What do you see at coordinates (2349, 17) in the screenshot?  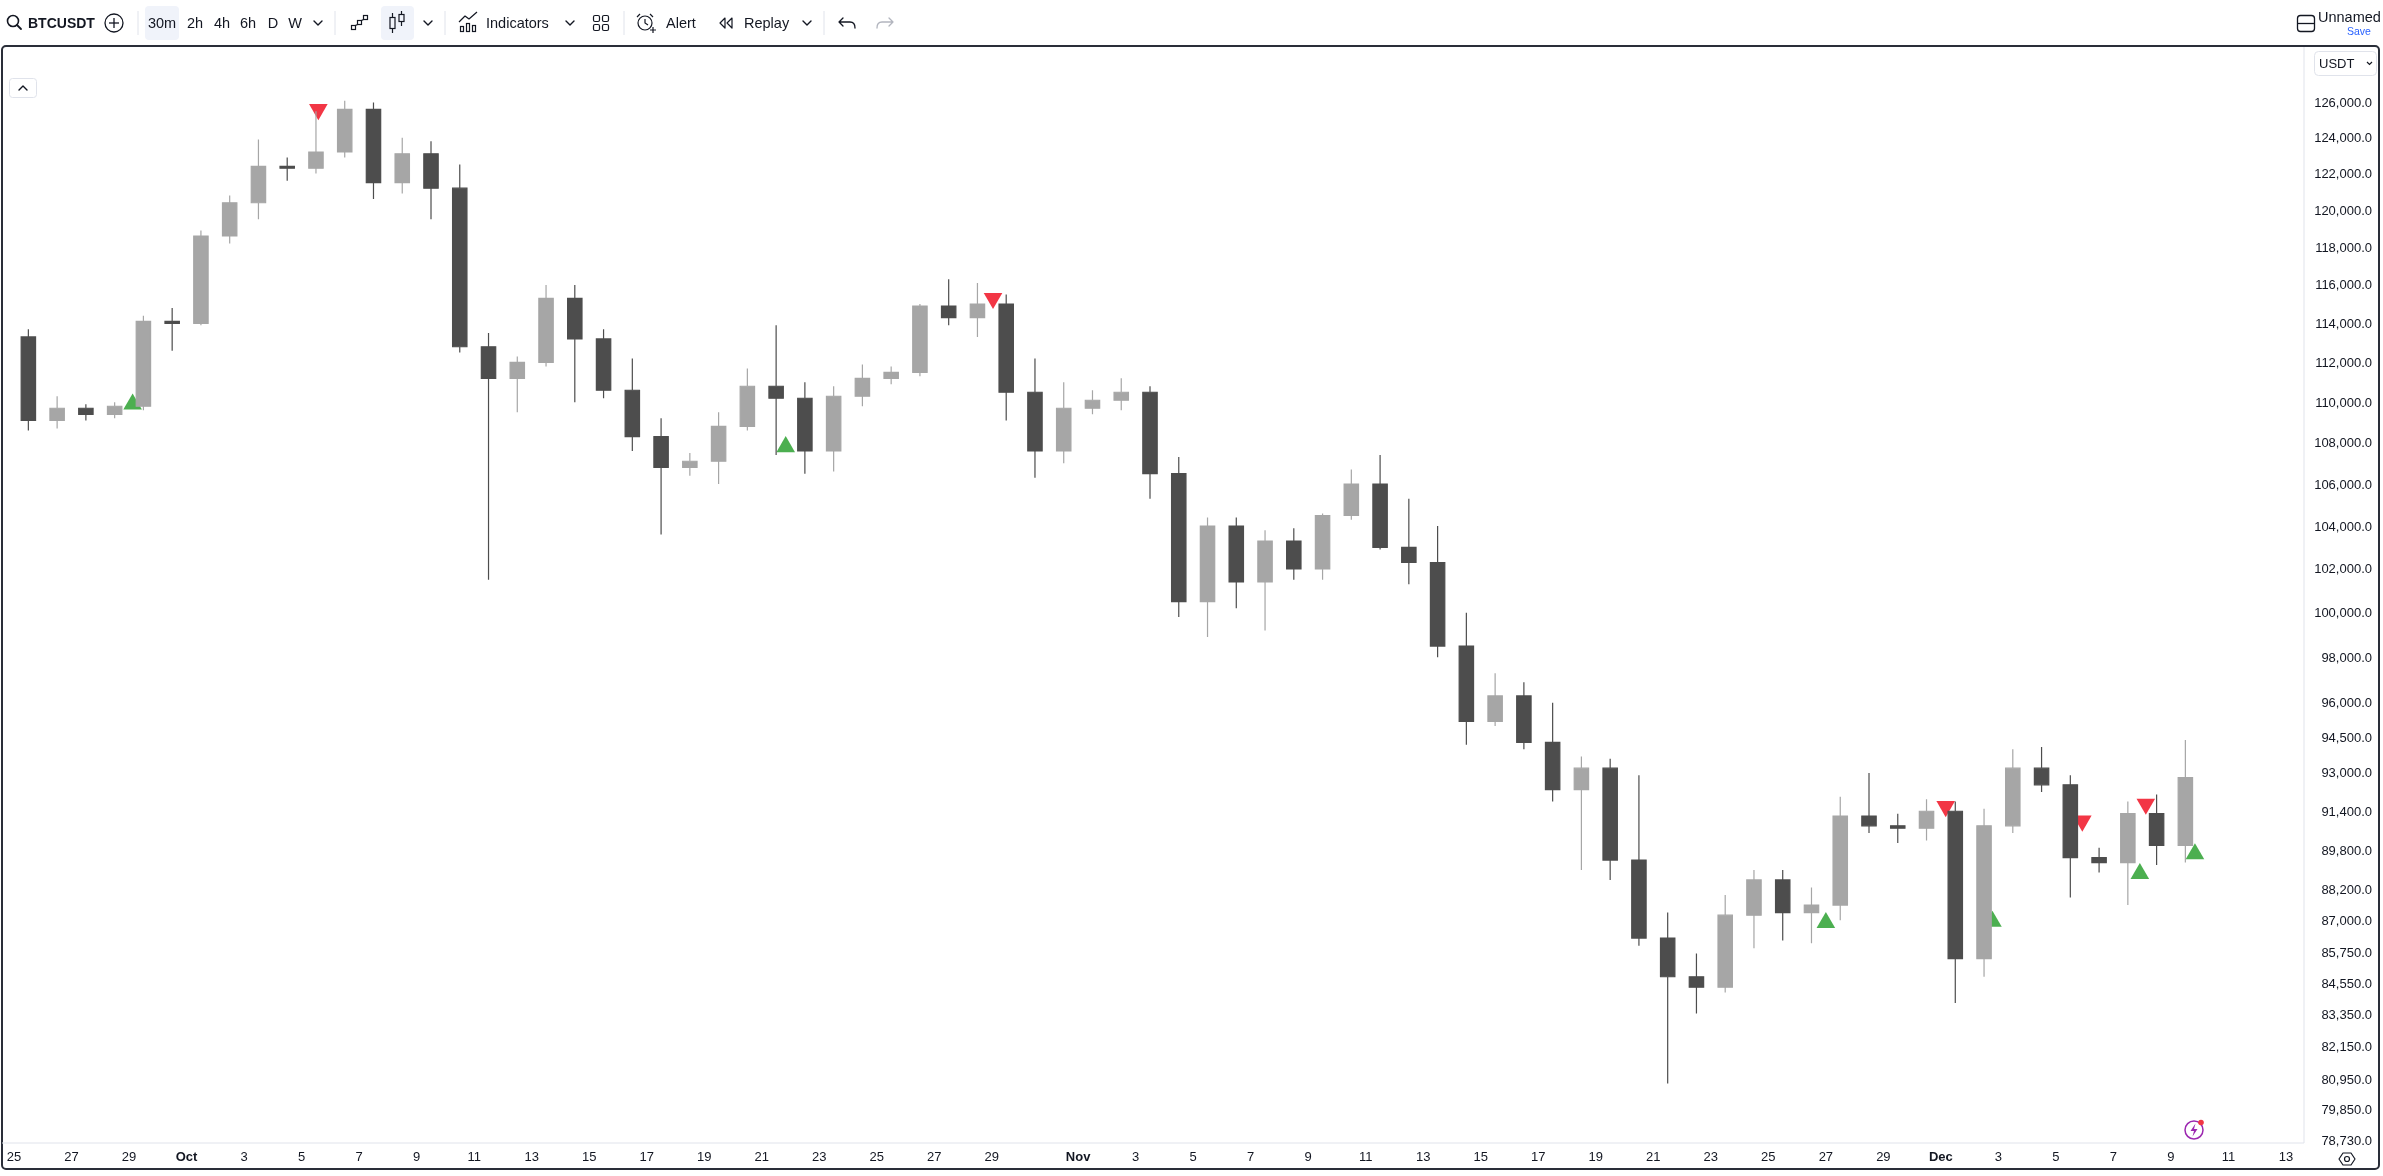 I see `text: Unnamed` at bounding box center [2349, 17].